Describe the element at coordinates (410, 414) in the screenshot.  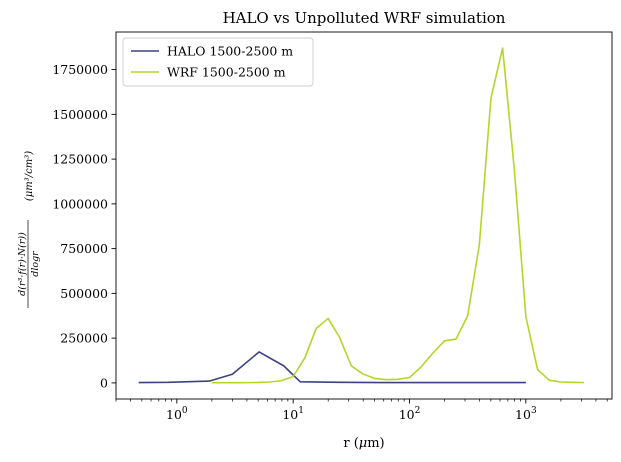
I see `x-tick-label: 102` at that location.